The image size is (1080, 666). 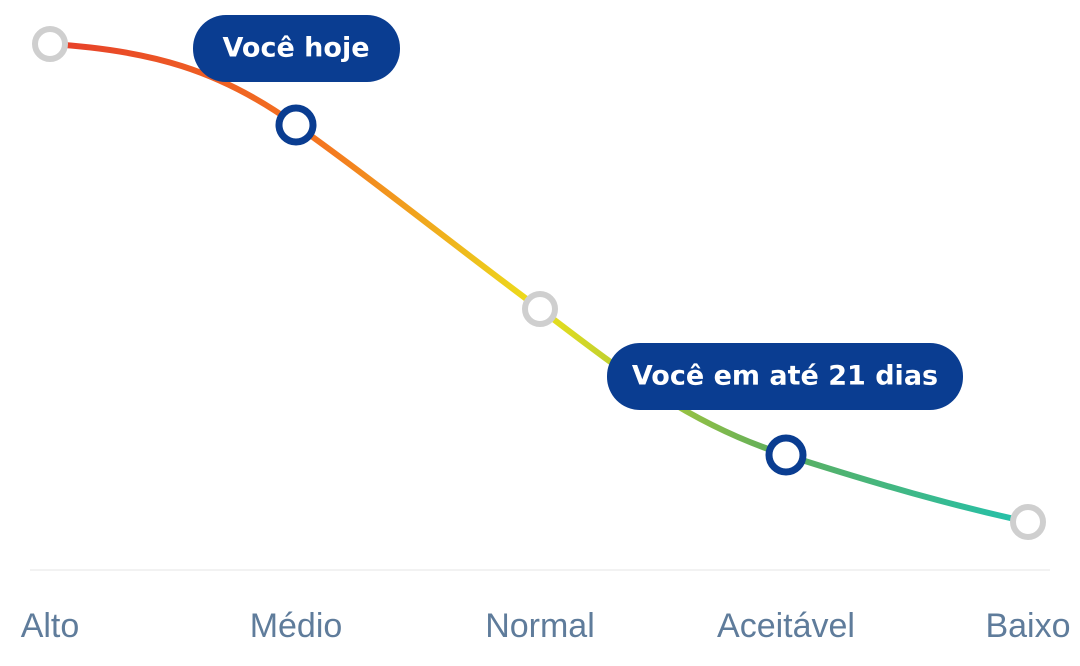 I want to click on callout-text: Você em até 21 dias, so click(x=785, y=376).